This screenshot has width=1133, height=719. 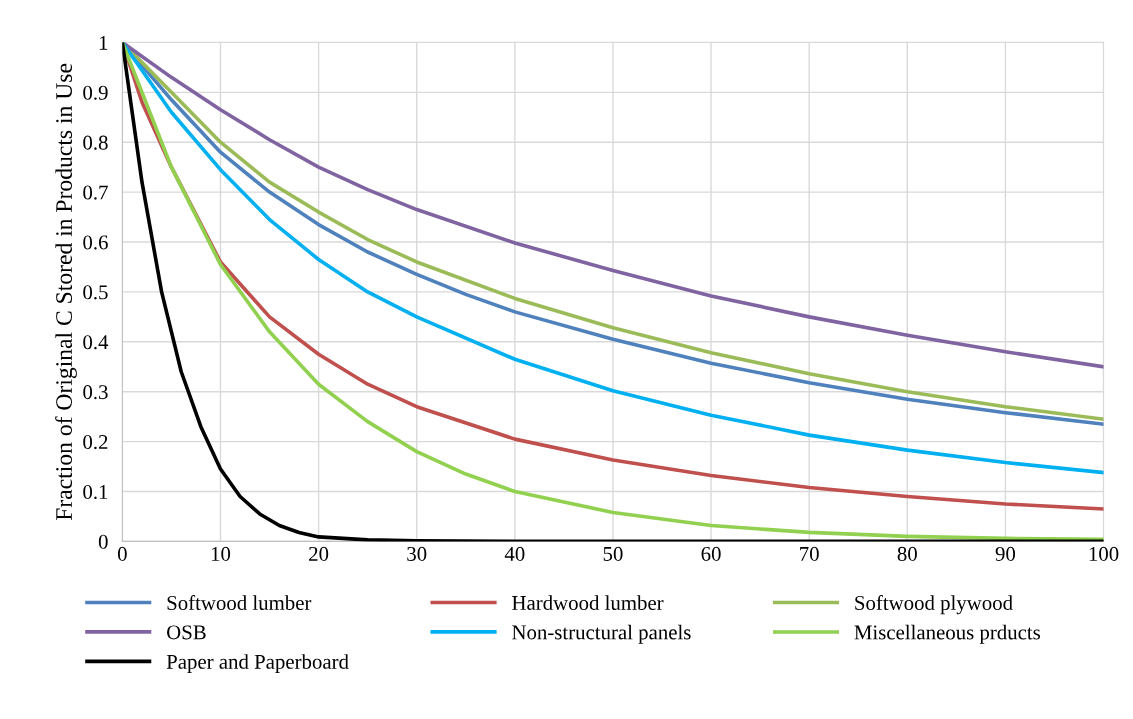 I want to click on legend-label: Non-structural panels, so click(x=601, y=634).